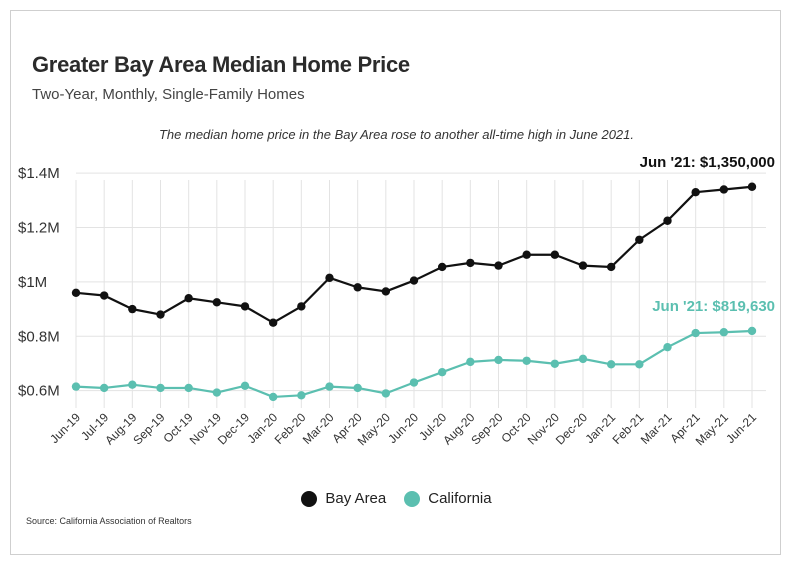  What do you see at coordinates (39, 336) in the screenshot?
I see `y-tick-label: $0.8M` at bounding box center [39, 336].